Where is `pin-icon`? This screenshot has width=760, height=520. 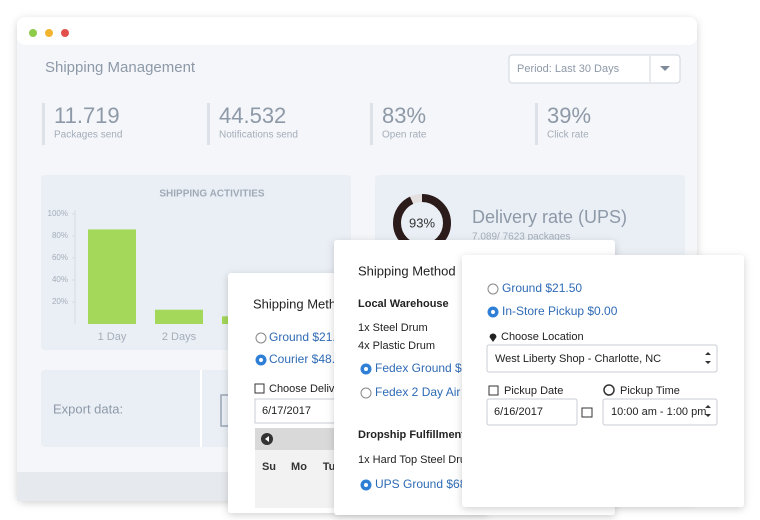
pin-icon is located at coordinates (493, 337).